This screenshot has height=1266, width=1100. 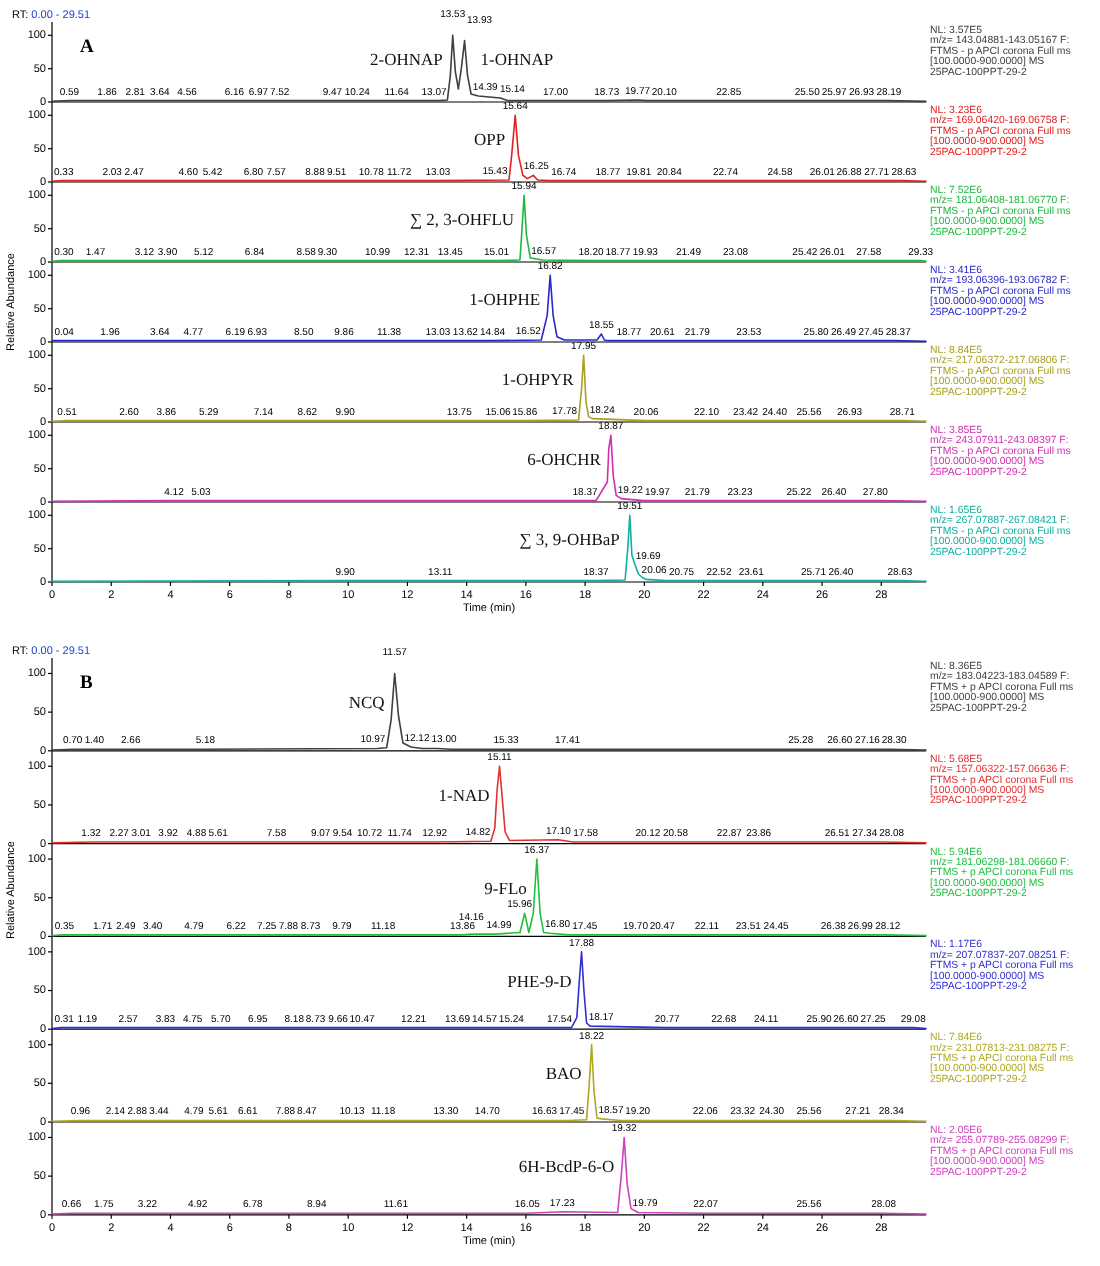 What do you see at coordinates (87, 684) in the screenshot?
I see `text: B` at bounding box center [87, 684].